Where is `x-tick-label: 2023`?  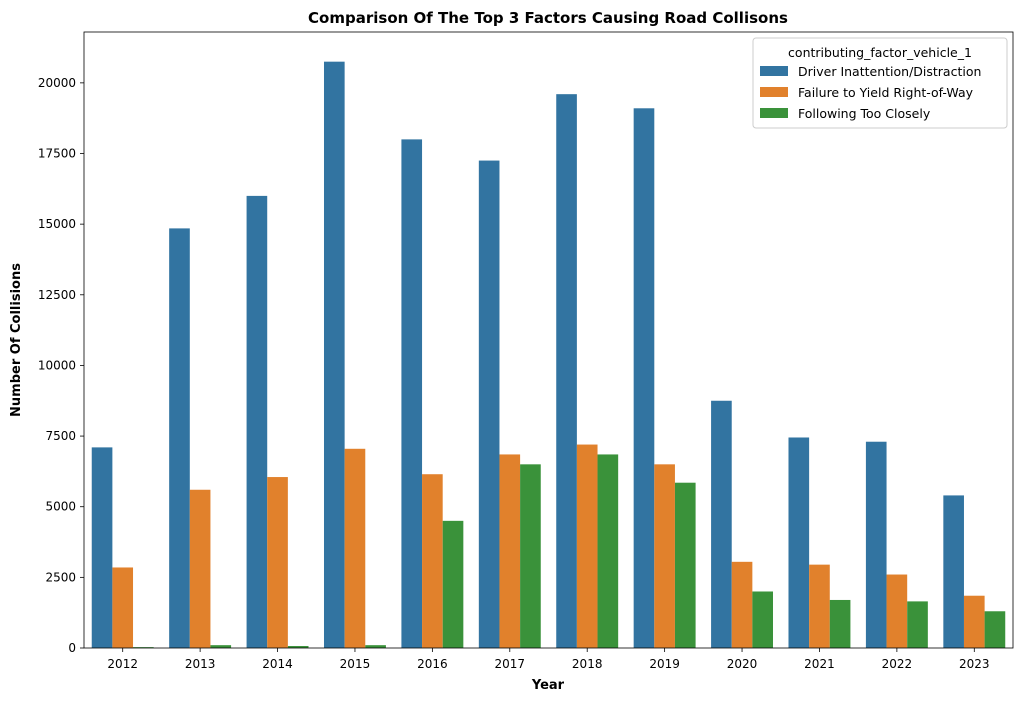 x-tick-label: 2023 is located at coordinates (974, 664).